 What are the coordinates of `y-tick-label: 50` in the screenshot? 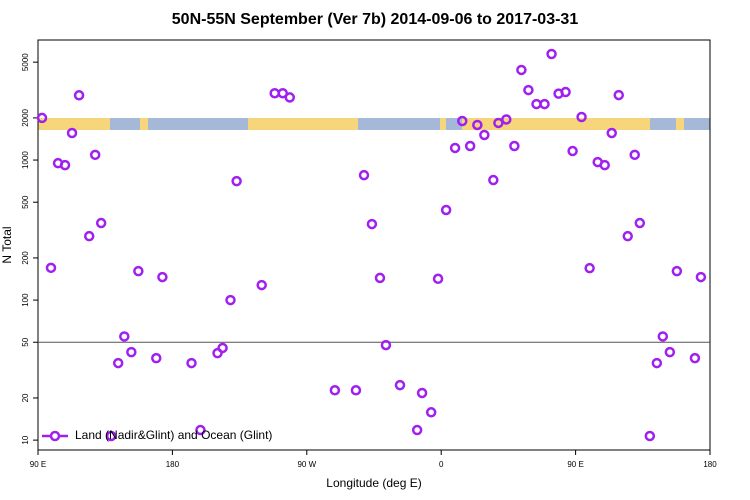 It's located at (25, 341).